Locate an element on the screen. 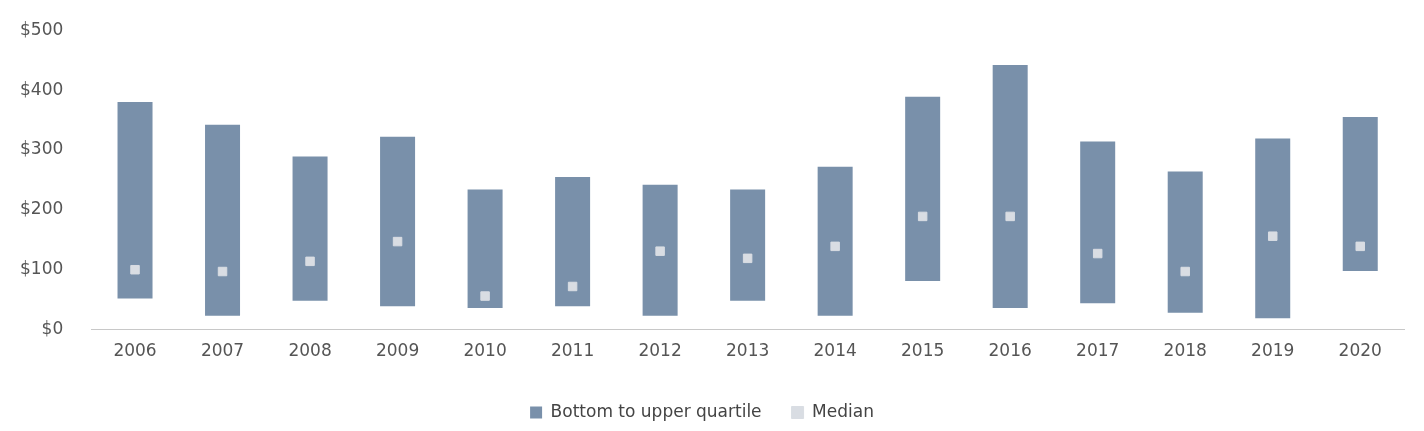  y-tick-label: $300 is located at coordinates (42, 148).